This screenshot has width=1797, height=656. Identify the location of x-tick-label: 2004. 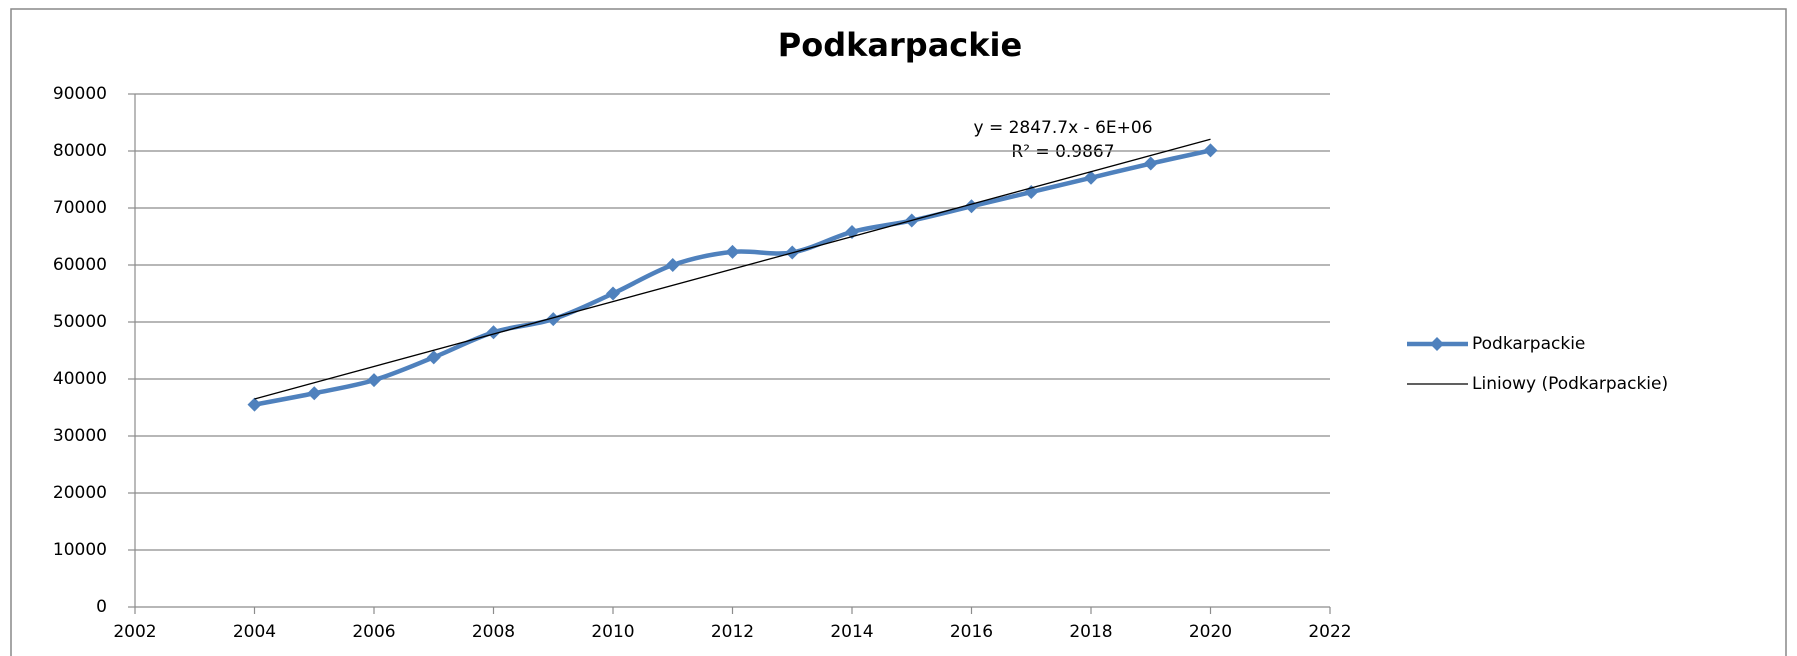
(254, 632).